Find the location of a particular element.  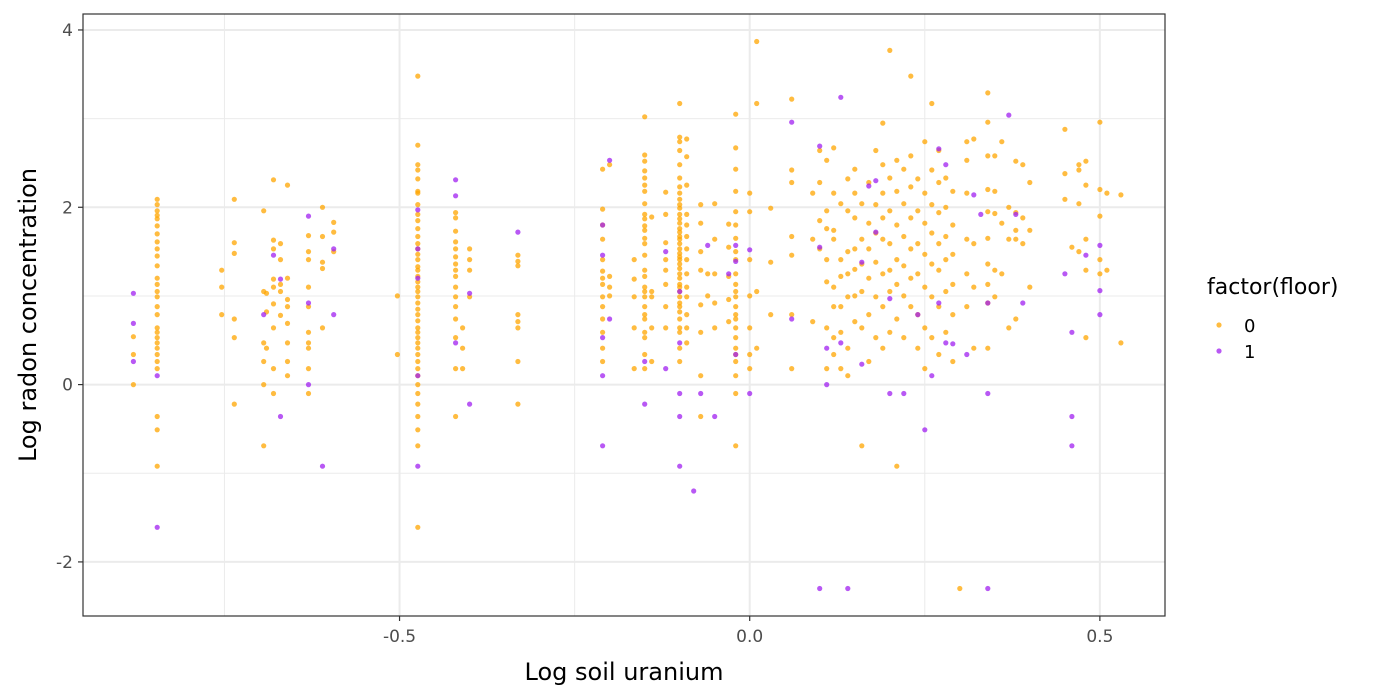

y-tick-label: 0 is located at coordinates (67, 386).